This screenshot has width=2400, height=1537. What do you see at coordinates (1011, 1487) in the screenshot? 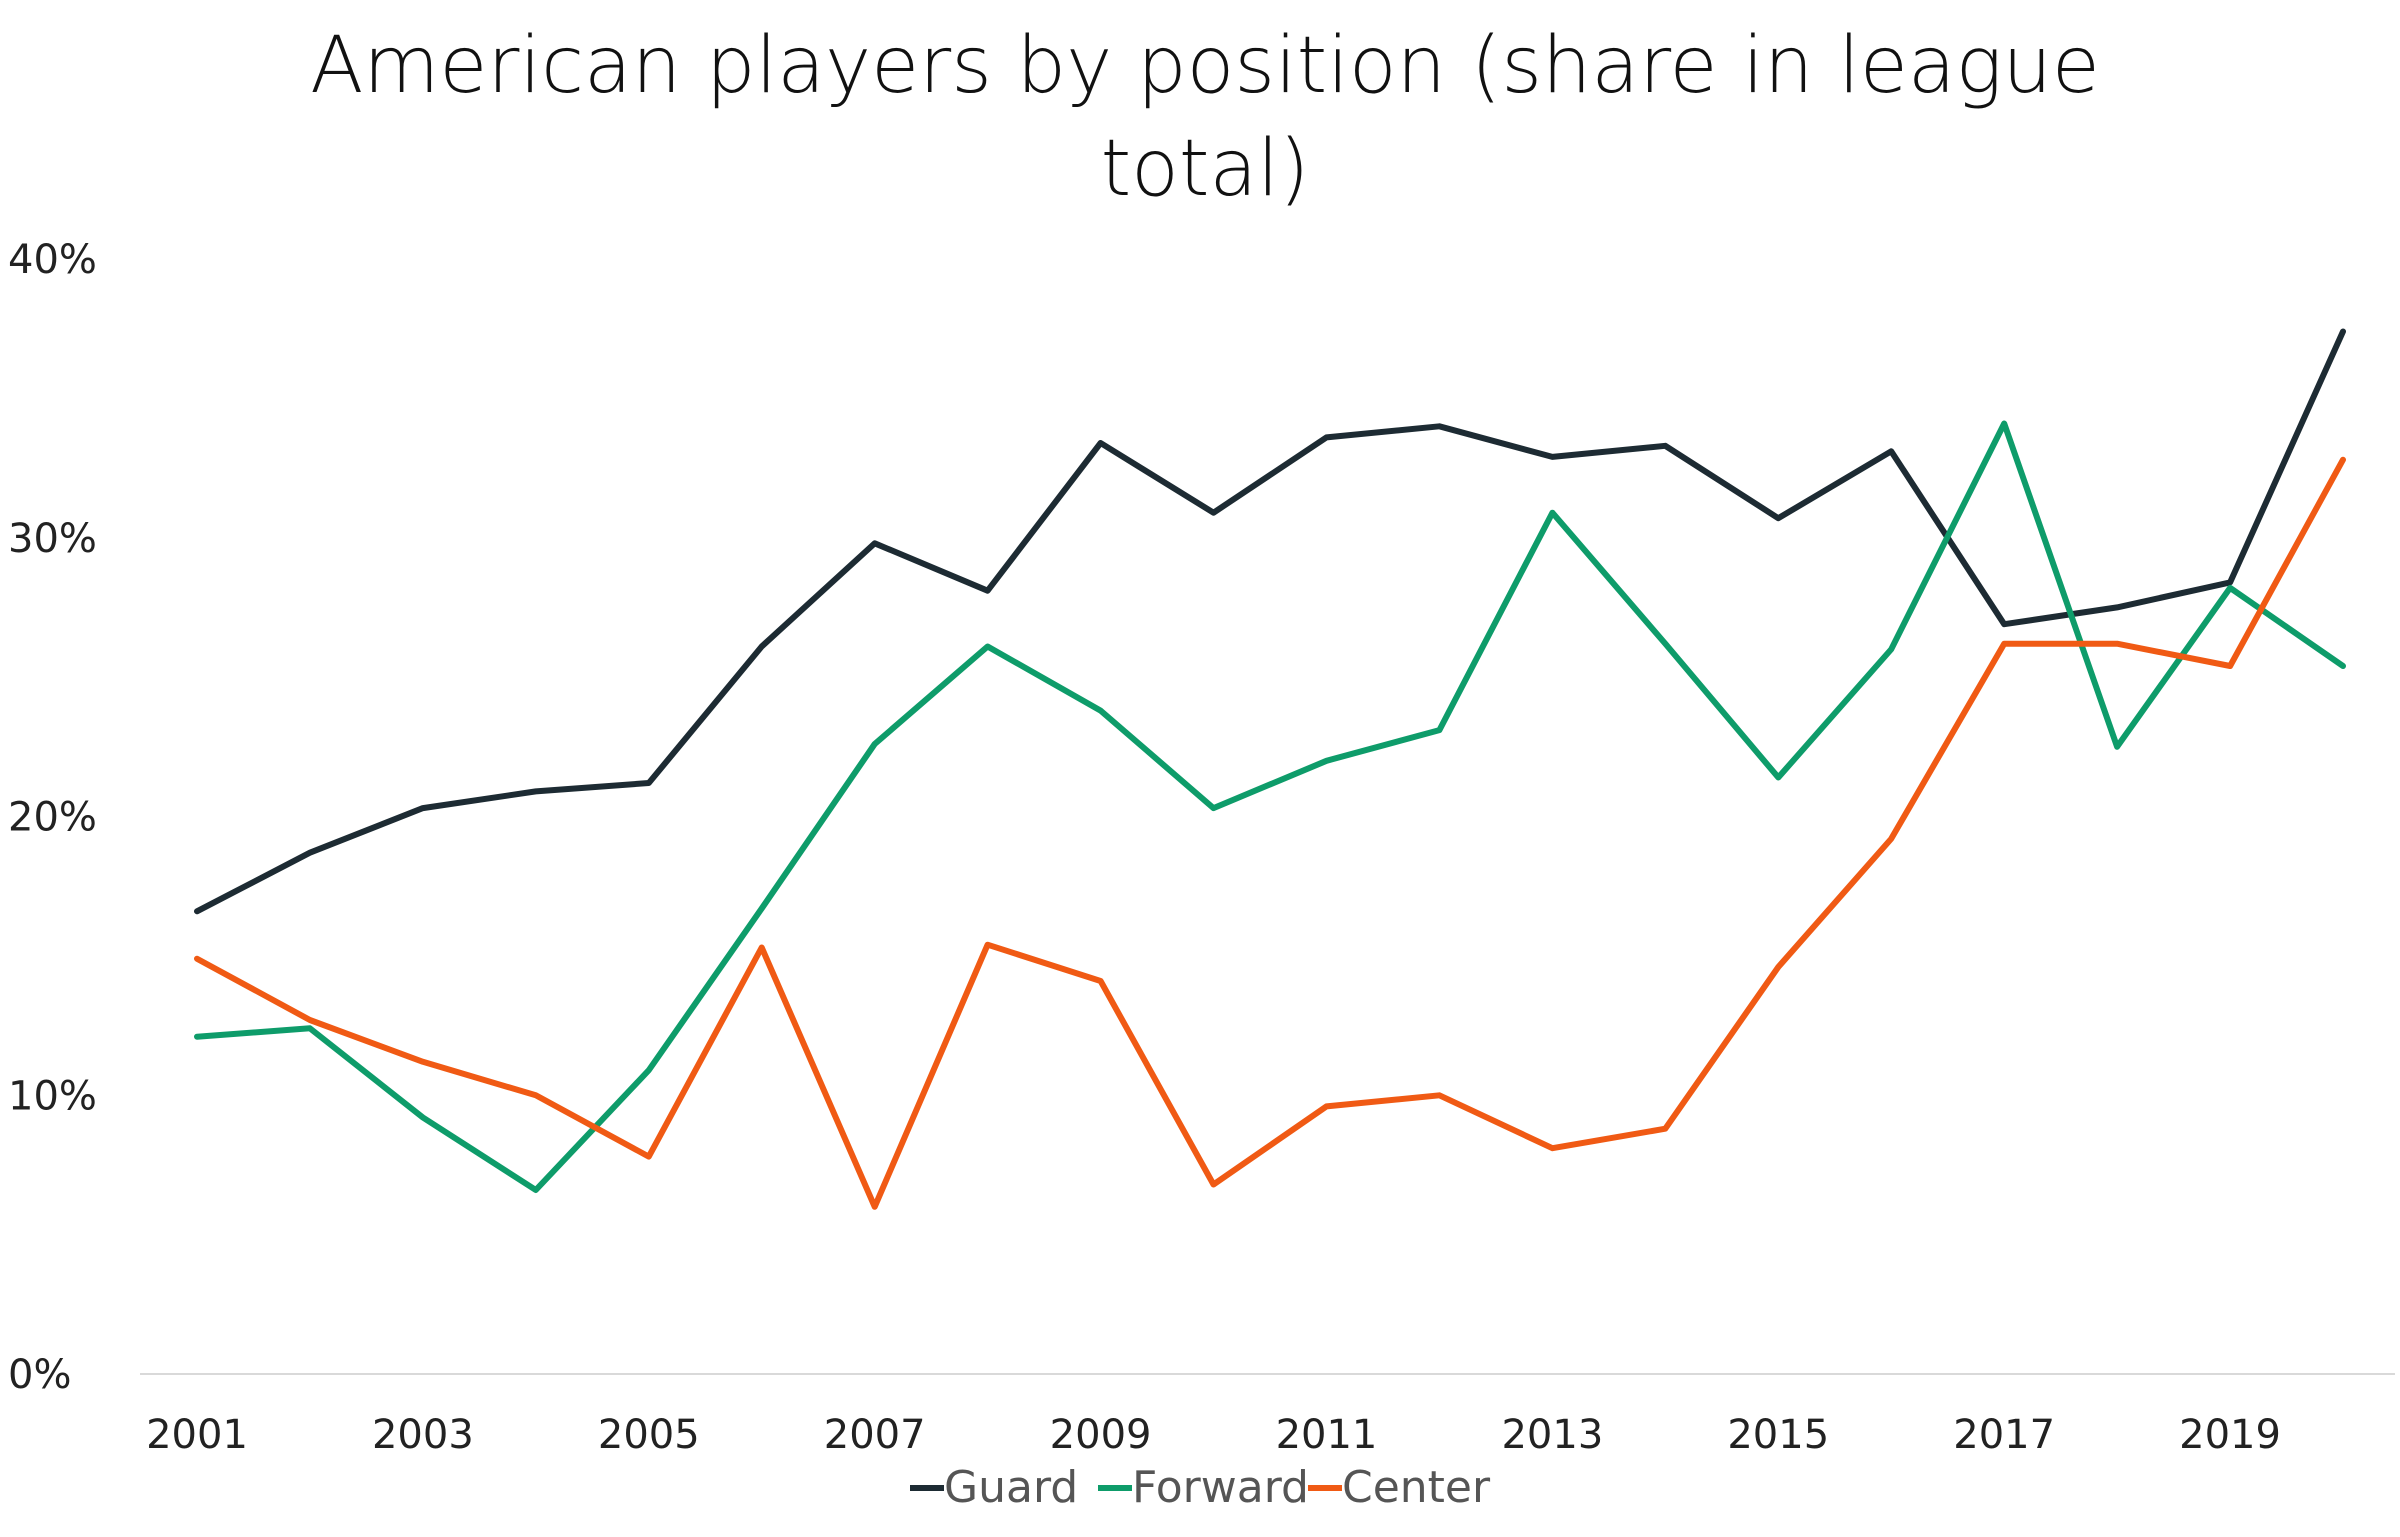
I see `legend-label-guard: Guard` at bounding box center [1011, 1487].